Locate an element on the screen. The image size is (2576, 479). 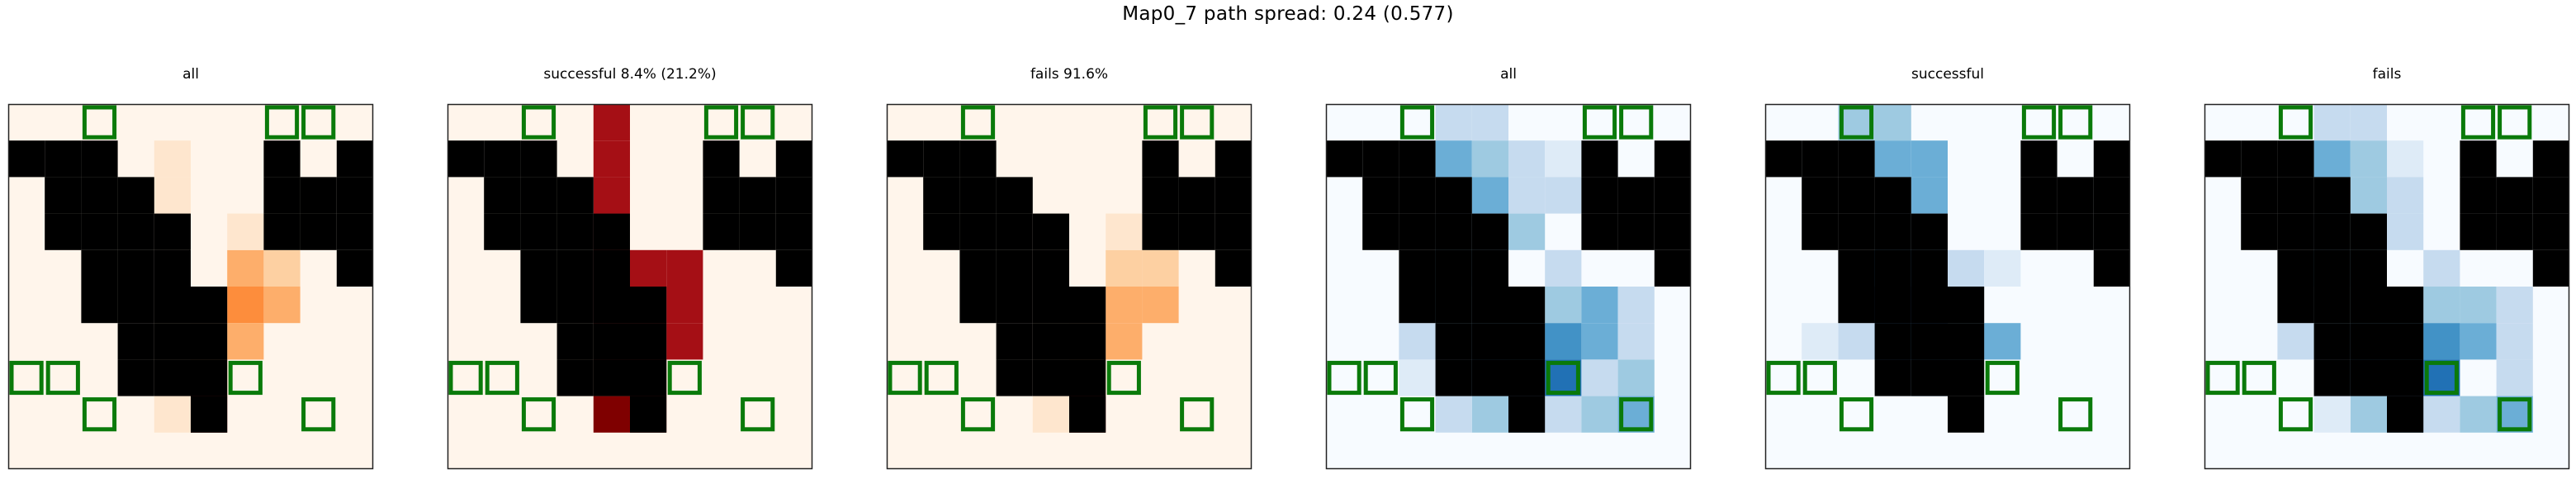
heatmap-panel-fails-blues: fails is located at coordinates (2387, 268).